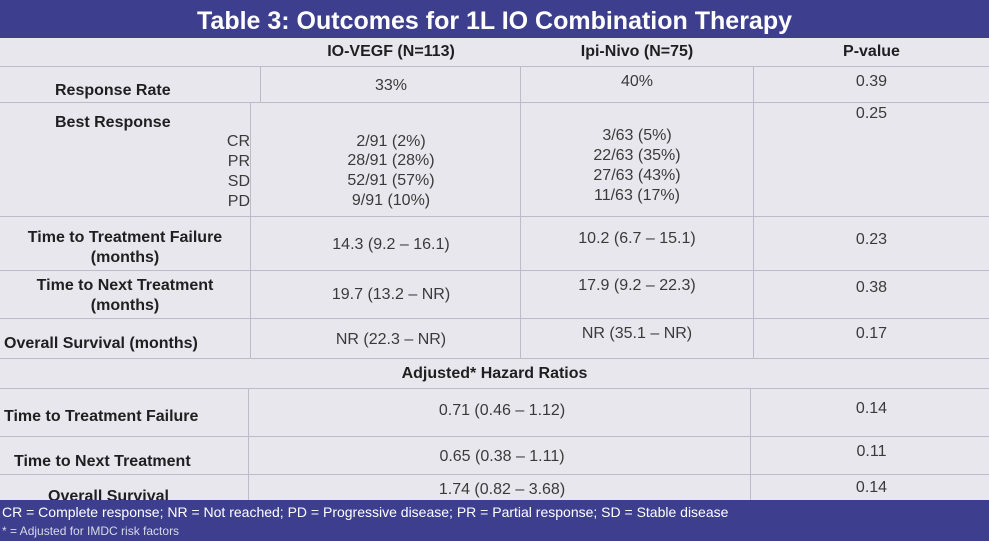 Image resolution: width=989 pixels, height=541 pixels. I want to click on best-response-pd-ipi-nivo: 11/63 (17%), so click(637, 195).